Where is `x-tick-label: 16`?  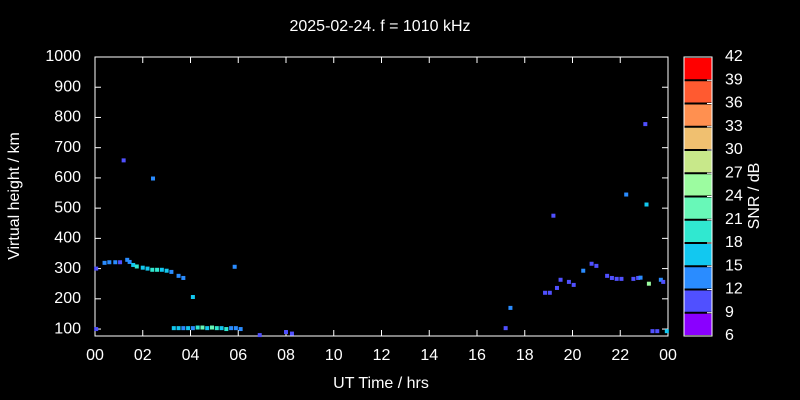 x-tick-label: 16 is located at coordinates (477, 355).